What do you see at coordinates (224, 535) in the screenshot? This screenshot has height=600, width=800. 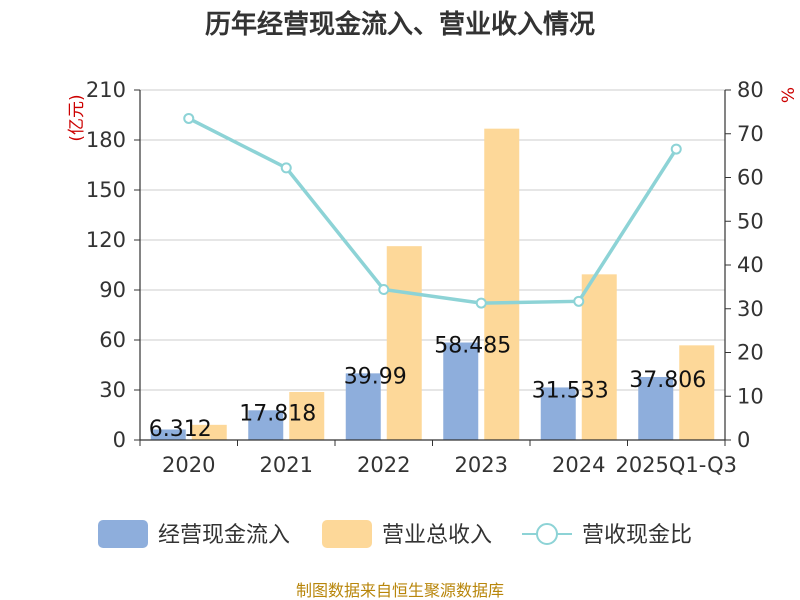 I see `legend-label-cash-inflow: 经营现金流入` at bounding box center [224, 535].